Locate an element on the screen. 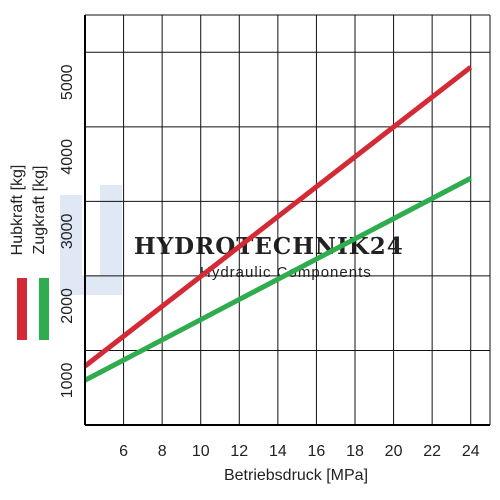  y-tick-labels: 1000 2000 3000 4000 5000 is located at coordinates (67, 231).